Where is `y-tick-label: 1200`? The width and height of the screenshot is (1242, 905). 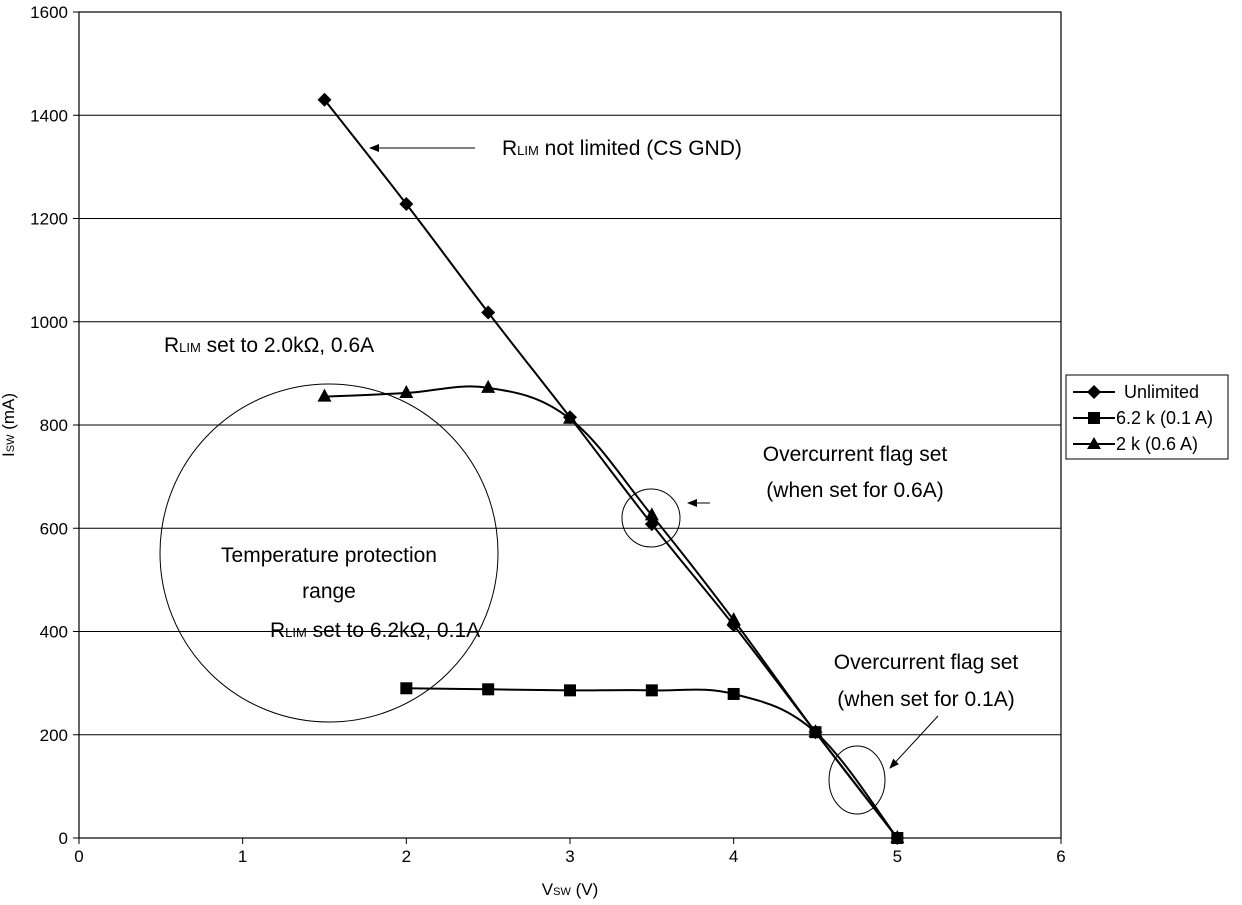
y-tick-label: 1200 is located at coordinates (49, 219).